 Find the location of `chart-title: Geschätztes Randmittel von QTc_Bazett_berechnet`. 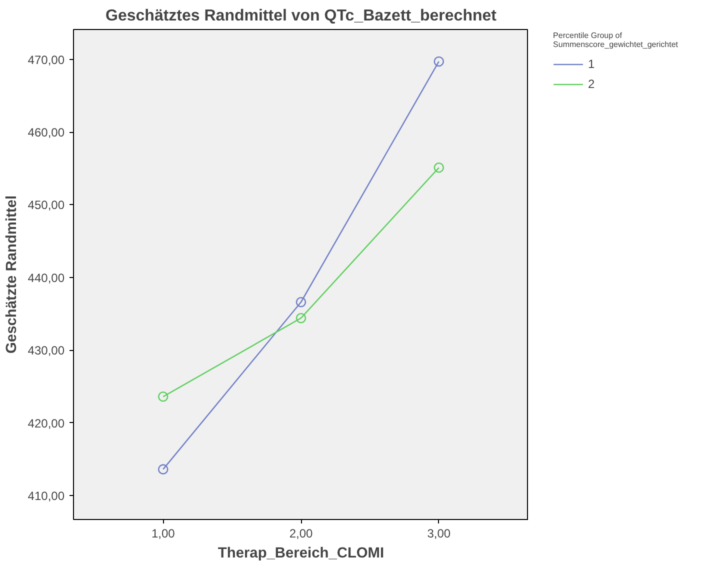

chart-title: Geschätztes Randmittel von QTc_Bazett_berechnet is located at coordinates (302, 16).